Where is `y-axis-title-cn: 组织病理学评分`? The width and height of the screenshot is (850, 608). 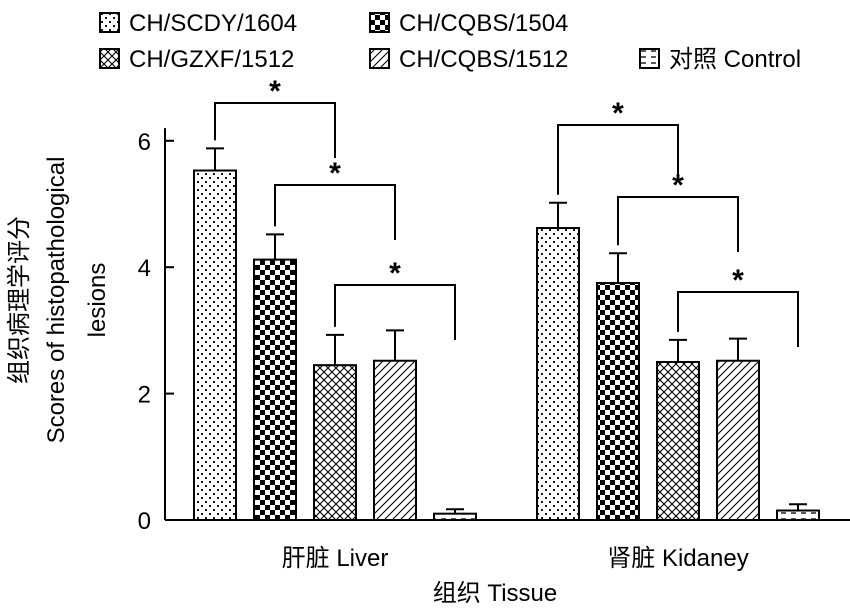
y-axis-title-cn: 组织病理学评分 is located at coordinates (19, 300).